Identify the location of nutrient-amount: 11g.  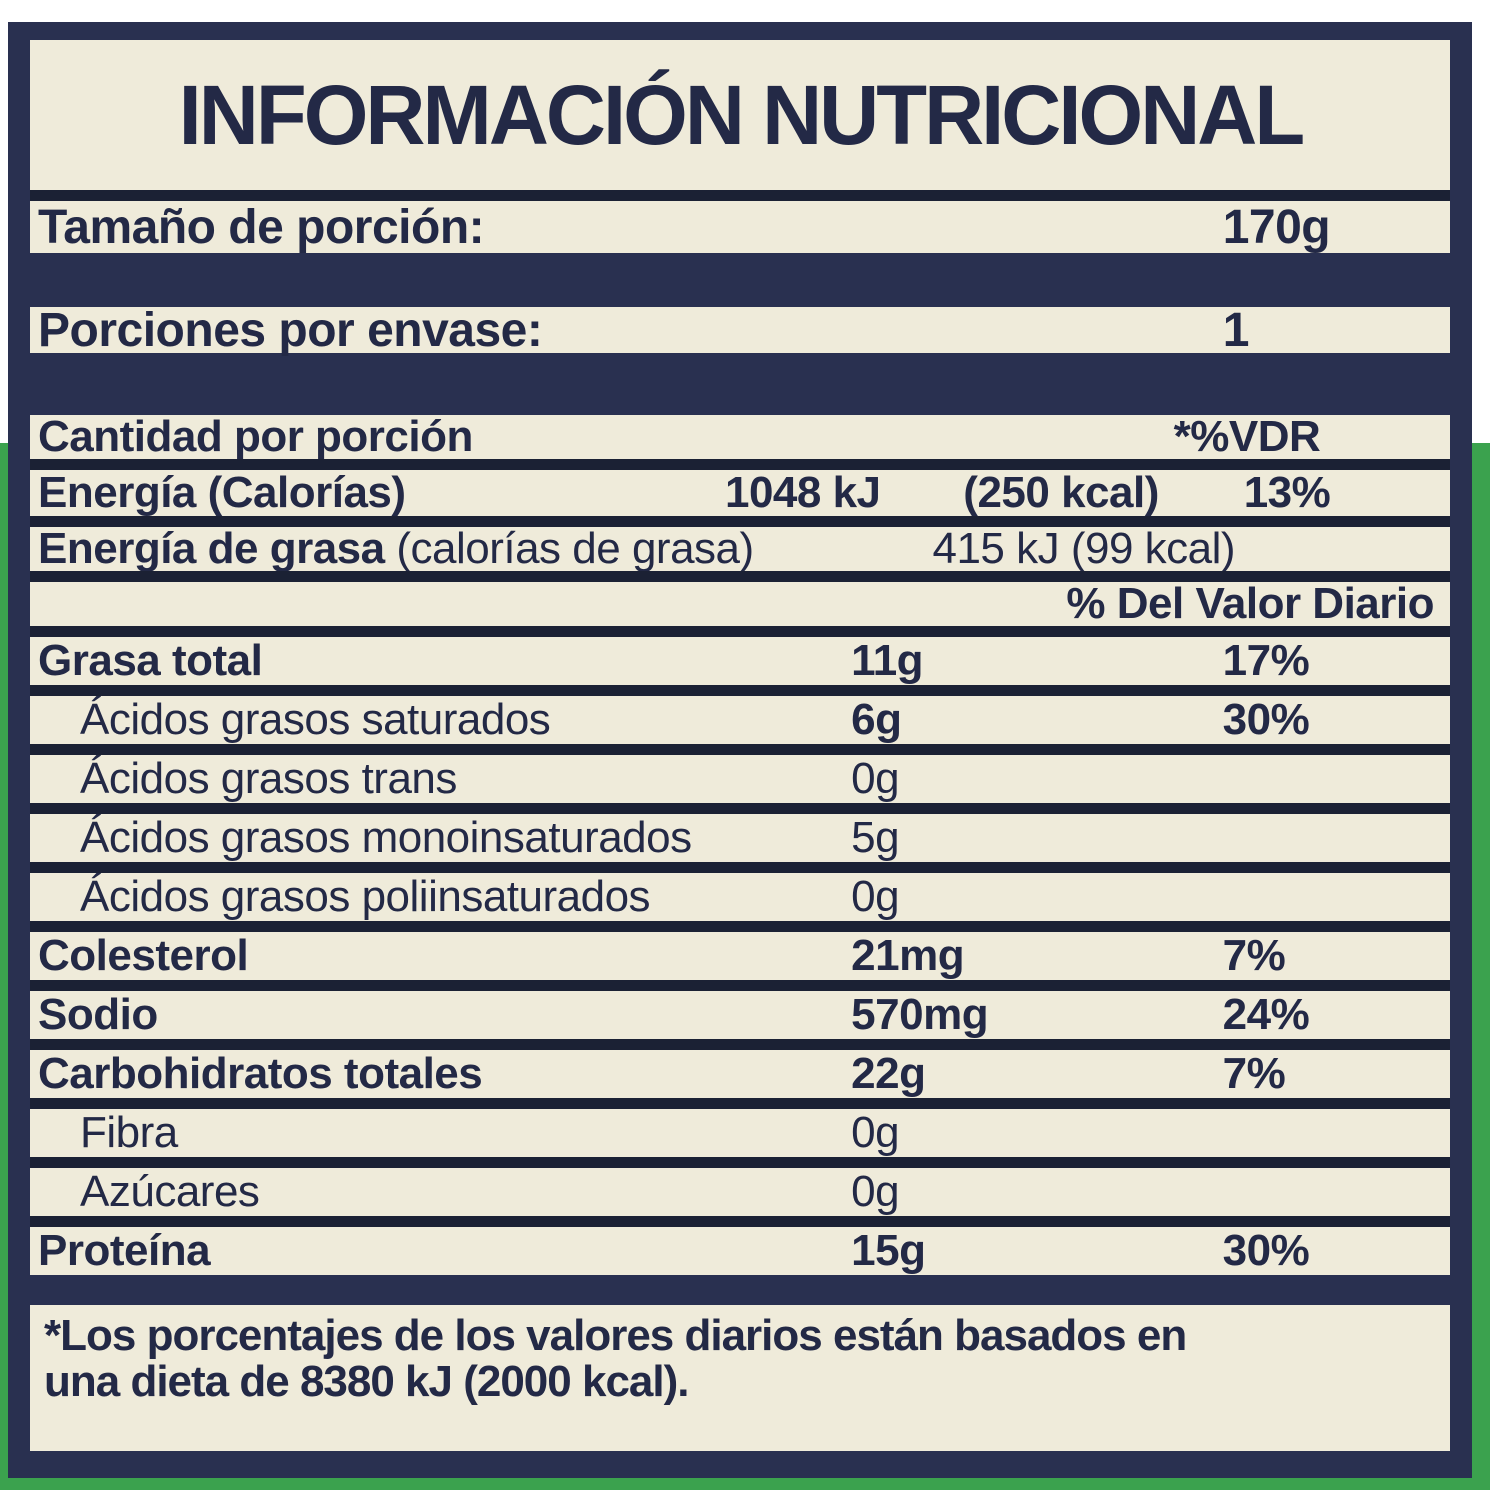
(887, 660).